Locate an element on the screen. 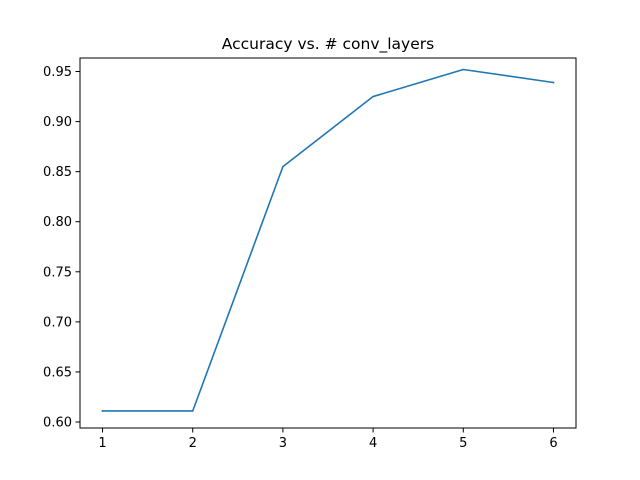  x-tick-label: 4 is located at coordinates (373, 443).